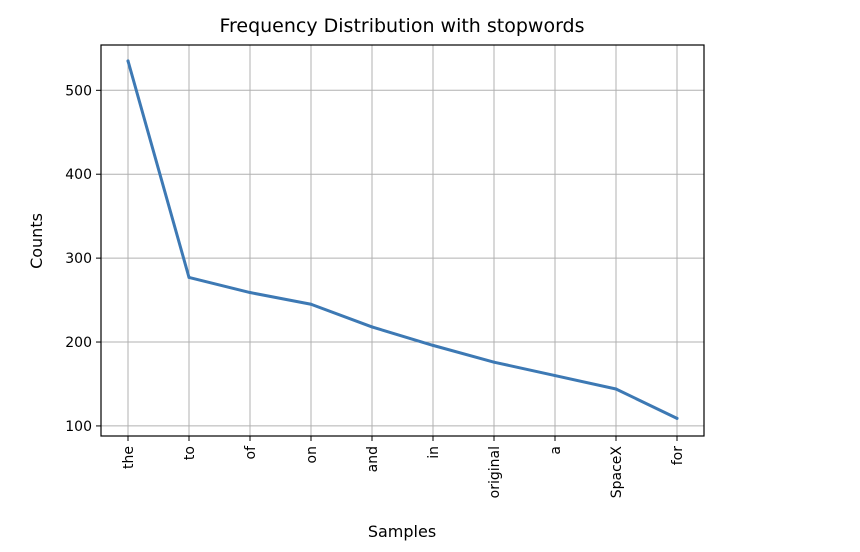 The image size is (860, 552). Describe the element at coordinates (617, 472) in the screenshot. I see `x-tick-label: SpaceX` at that location.